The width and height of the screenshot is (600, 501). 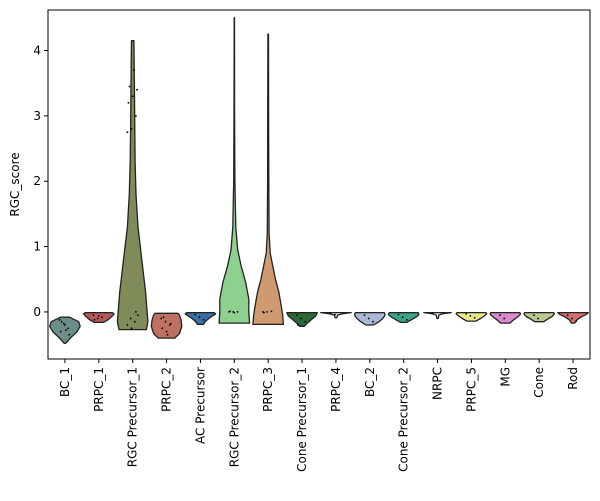 I want to click on x-tick-label: Rod, so click(x=573, y=378).